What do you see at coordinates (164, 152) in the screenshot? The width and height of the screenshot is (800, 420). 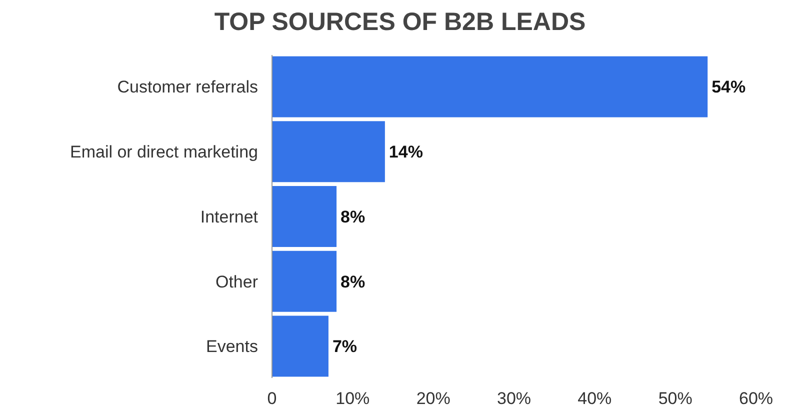 I see `y-tick-label: Email or direct marketing` at bounding box center [164, 152].